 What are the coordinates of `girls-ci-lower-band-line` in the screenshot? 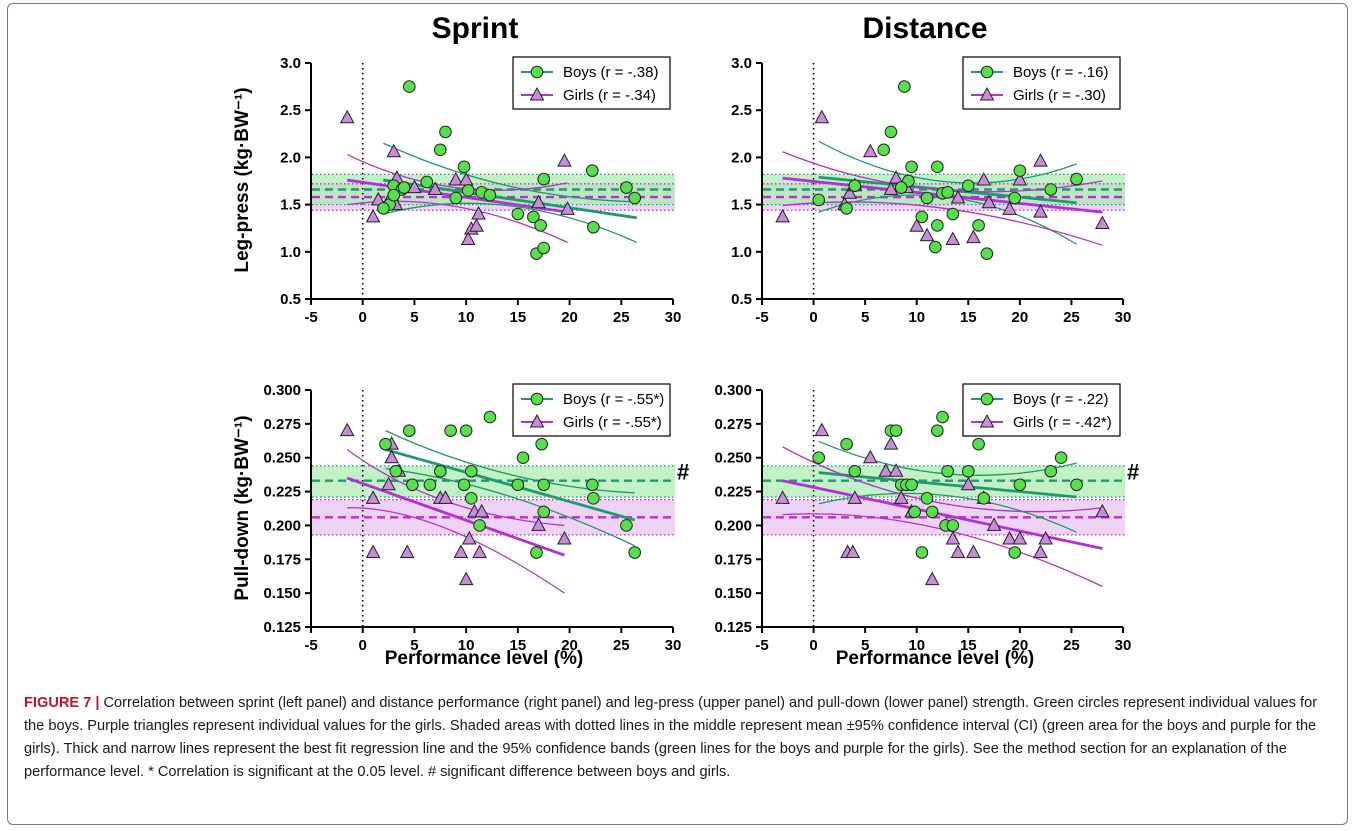 It's located at (942, 550).